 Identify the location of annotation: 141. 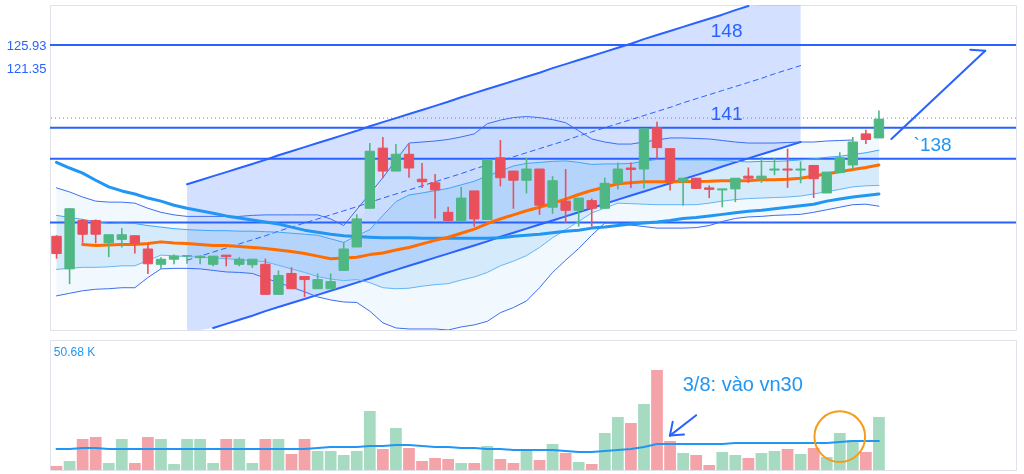
(726, 113).